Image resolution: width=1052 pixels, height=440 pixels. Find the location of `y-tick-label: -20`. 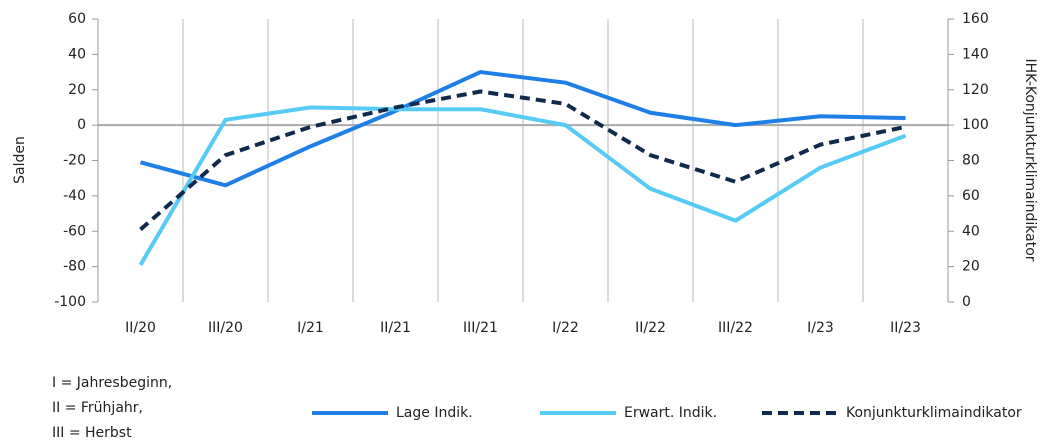

y-tick-label: -20 is located at coordinates (74, 161).